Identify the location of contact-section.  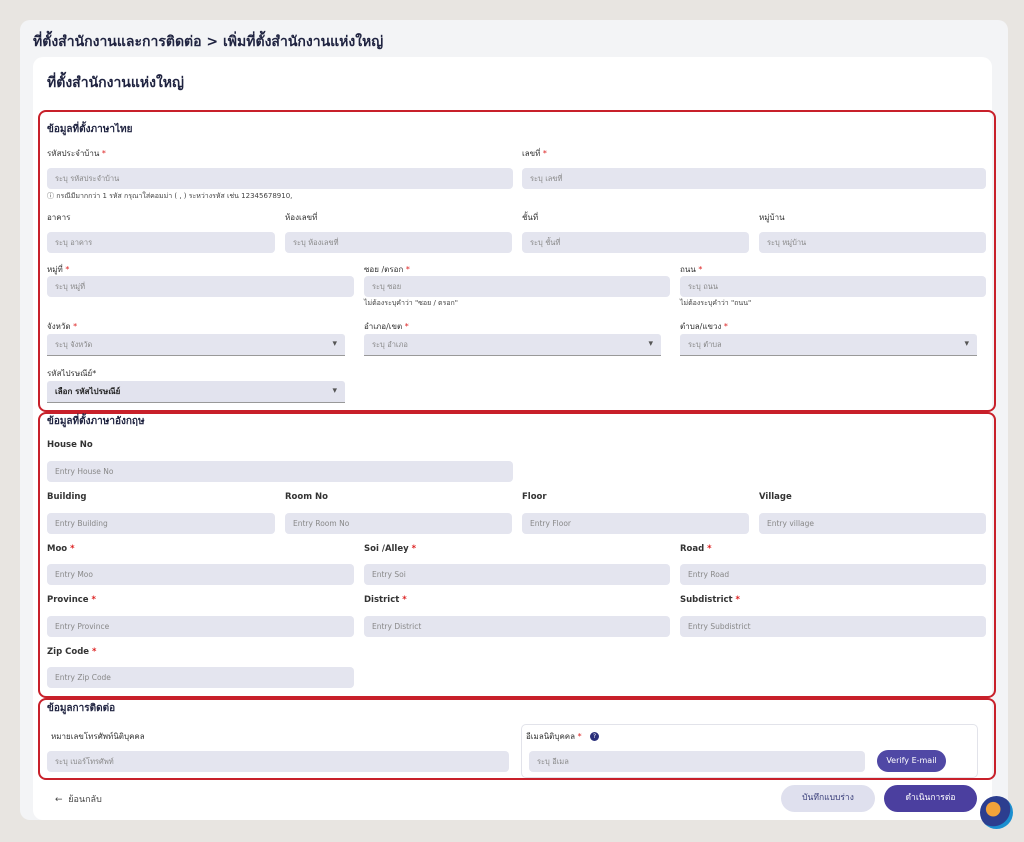
(517, 739).